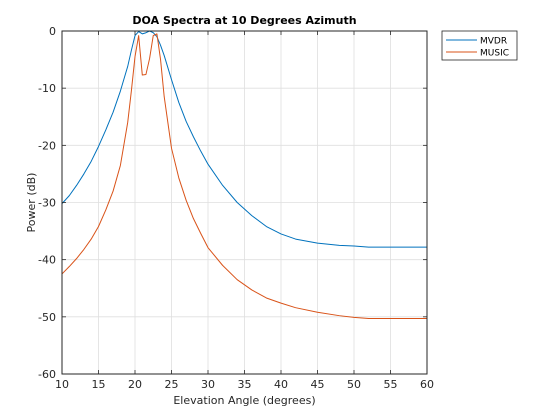 The width and height of the screenshot is (560, 420). Describe the element at coordinates (244, 20) in the screenshot. I see `chart-title: DOA Spectra at 10 Degrees Azimuth` at that location.